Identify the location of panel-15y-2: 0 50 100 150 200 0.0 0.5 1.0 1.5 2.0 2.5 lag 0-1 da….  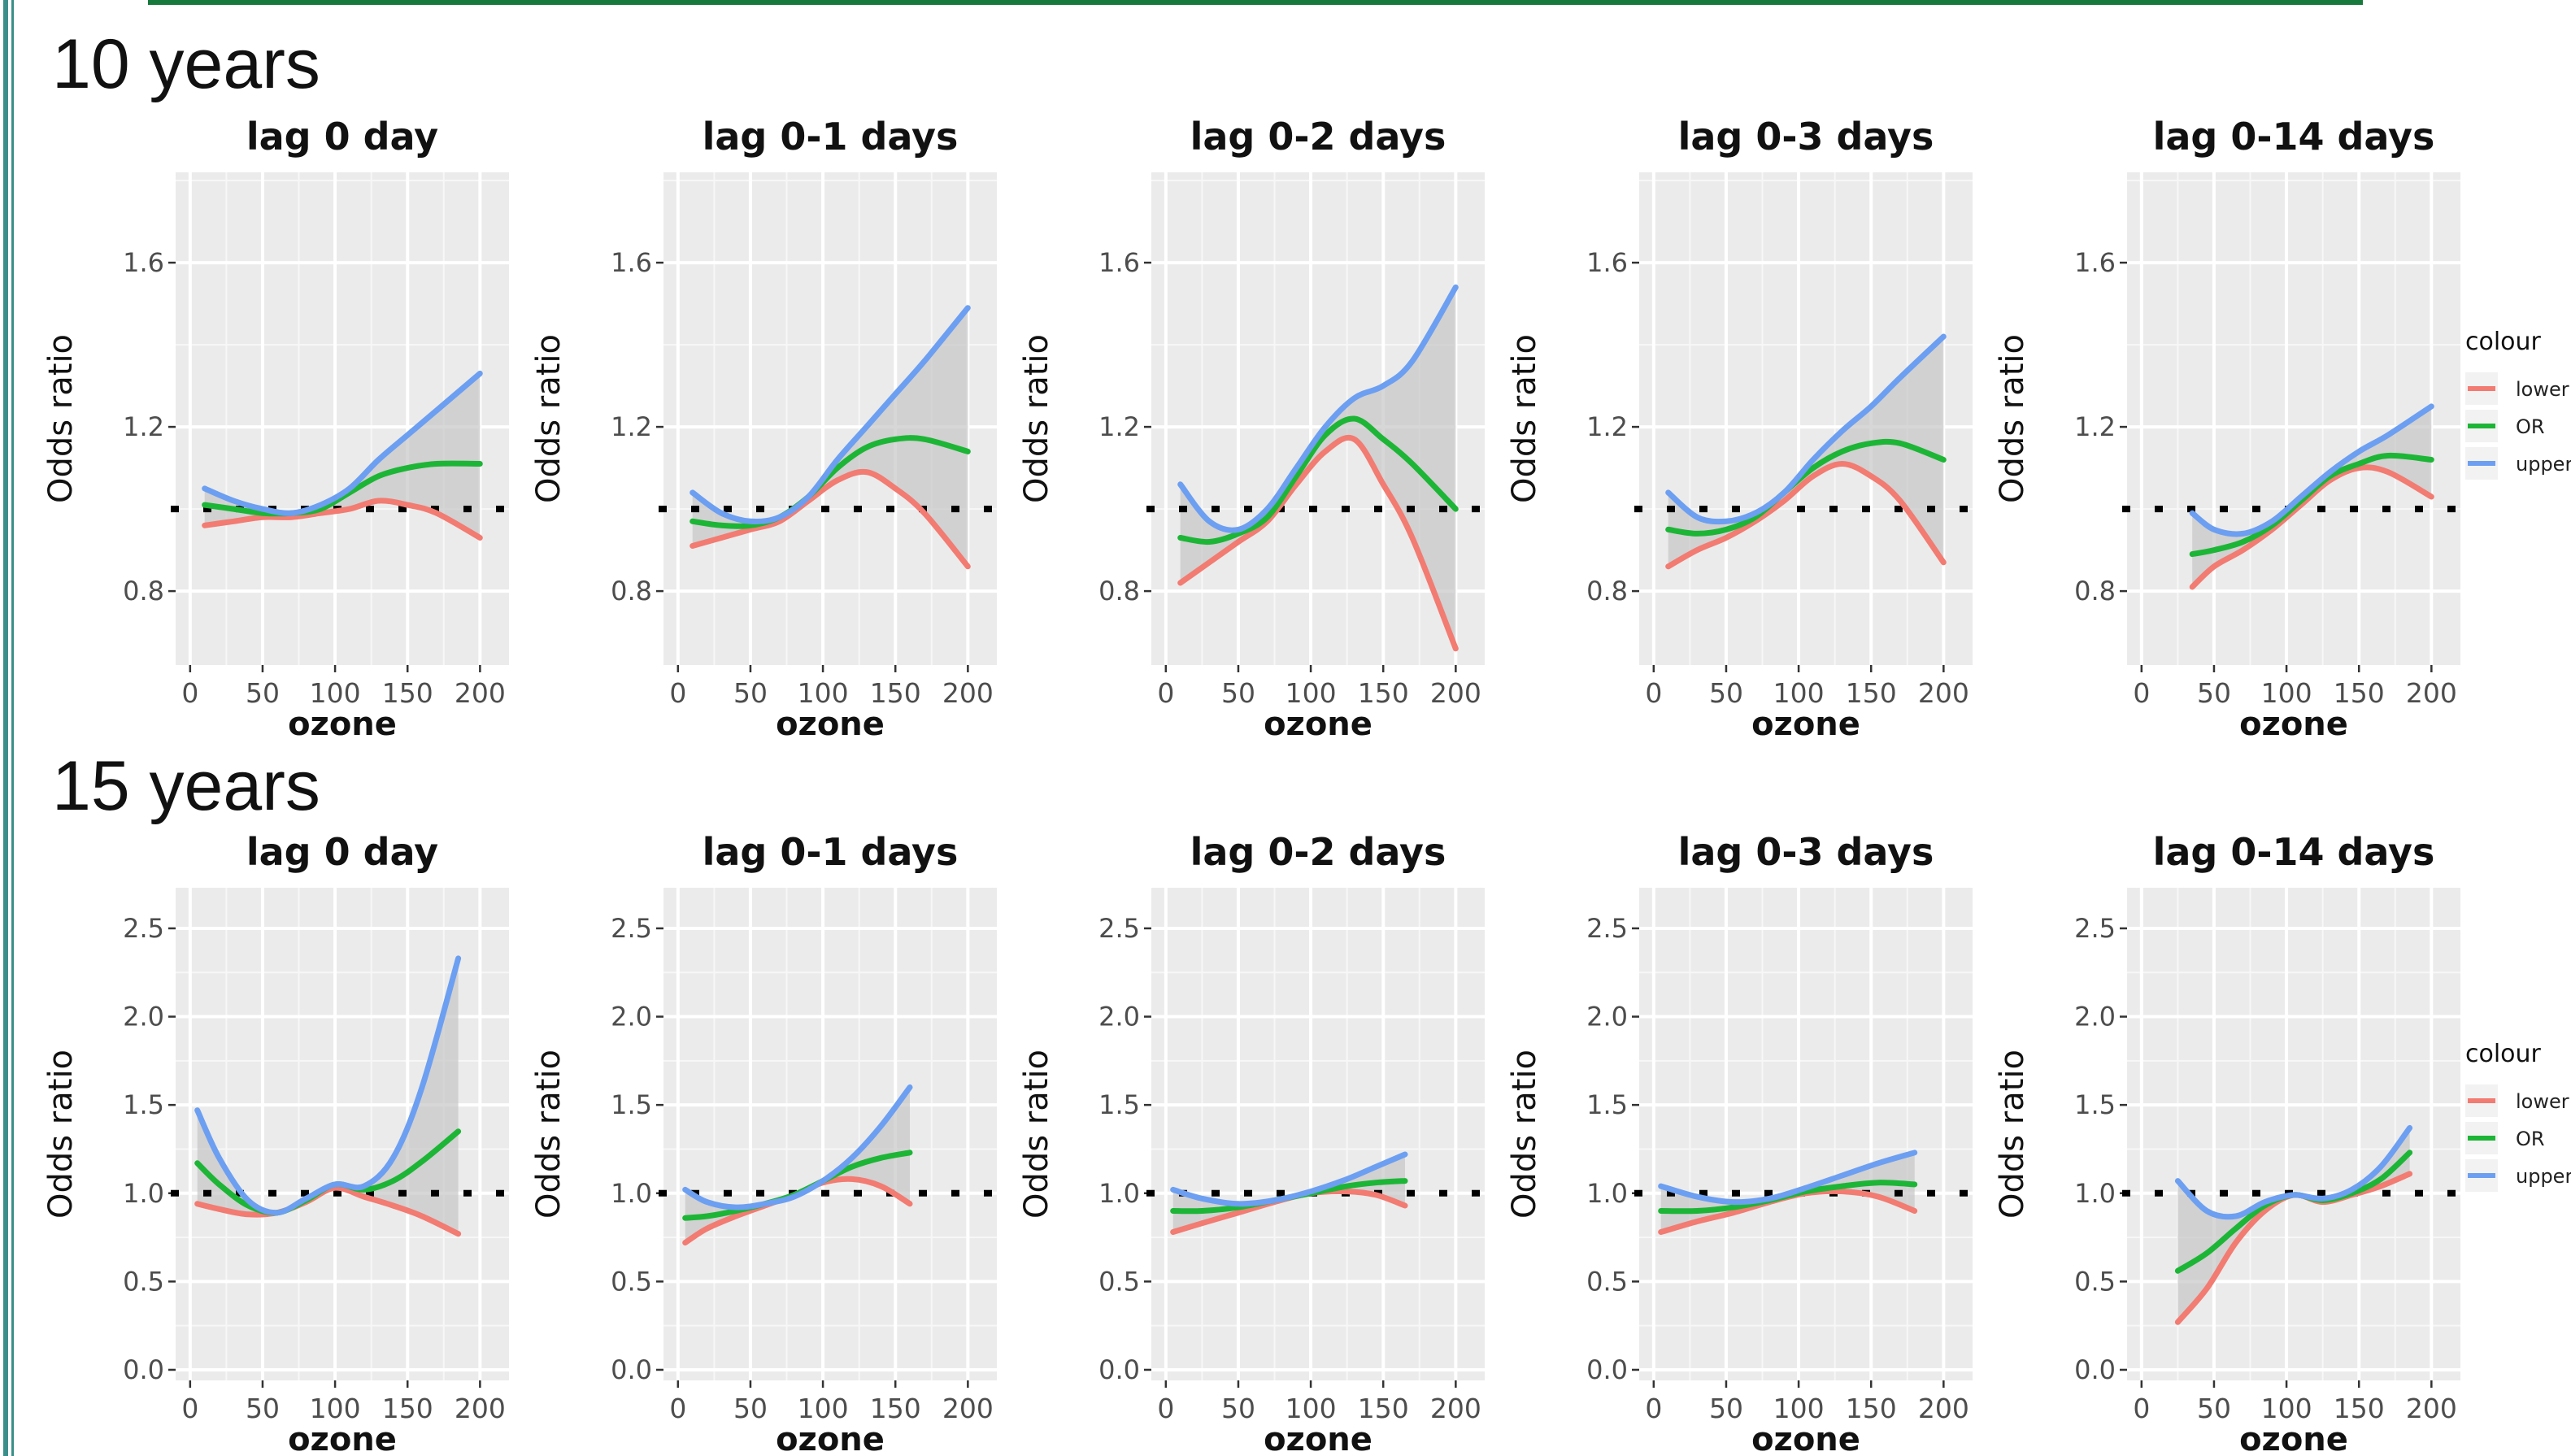
(765, 1143).